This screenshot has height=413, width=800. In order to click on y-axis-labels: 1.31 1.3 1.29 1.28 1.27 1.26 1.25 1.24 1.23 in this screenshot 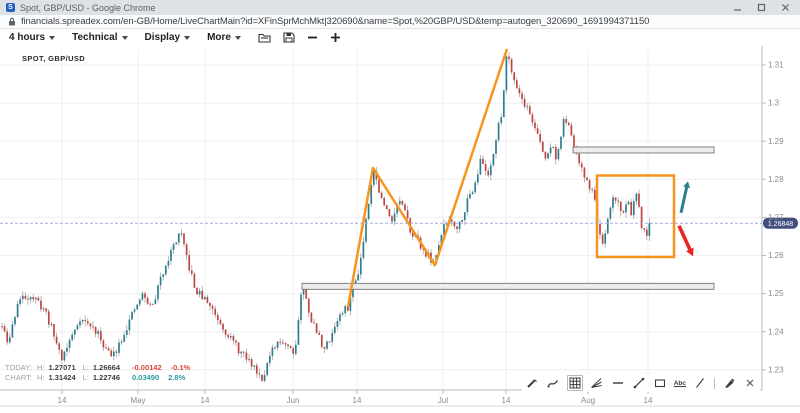, I will do `click(773, 217)`.